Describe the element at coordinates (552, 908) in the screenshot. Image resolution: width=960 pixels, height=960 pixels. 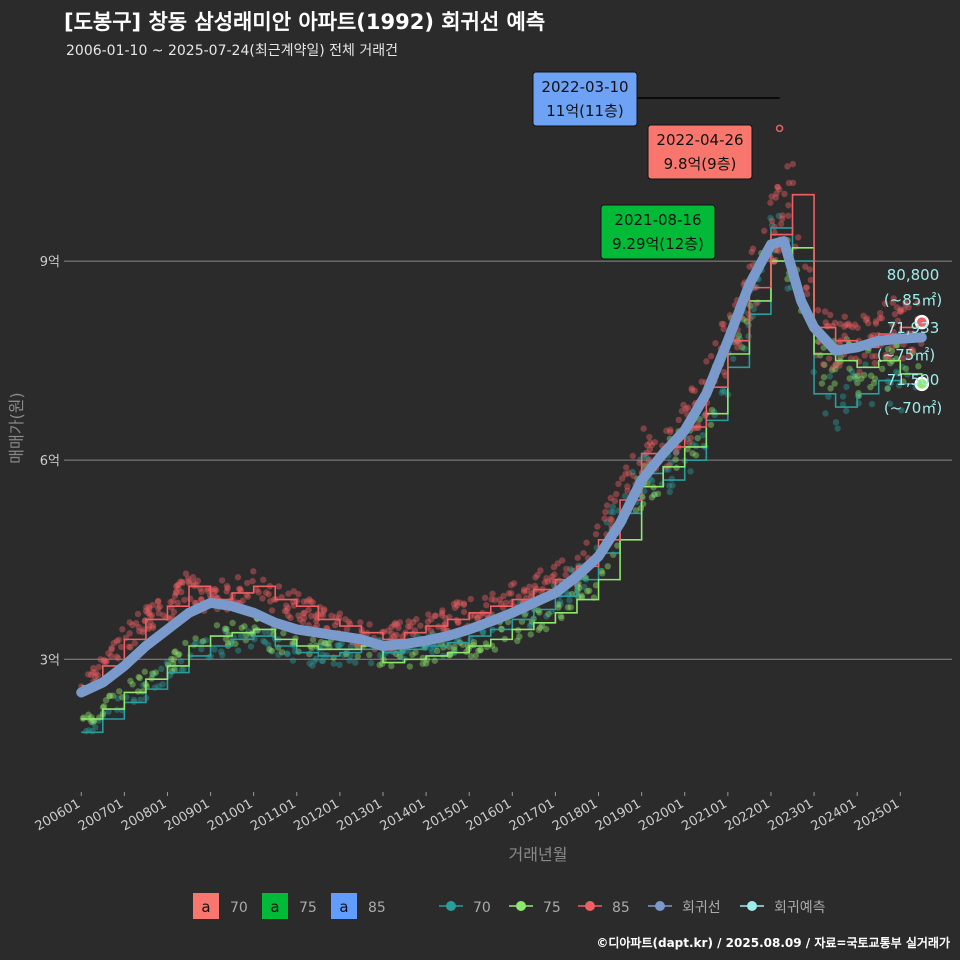
I see `legend-line-label: 75` at that location.